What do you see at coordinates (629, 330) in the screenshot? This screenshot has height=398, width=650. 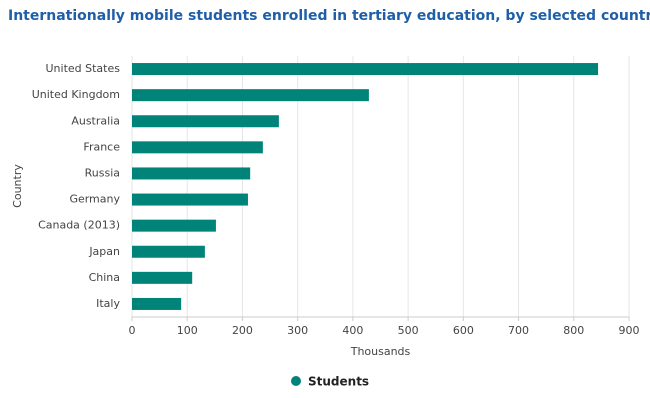 I see `x-tick-label: 900` at bounding box center [629, 330].